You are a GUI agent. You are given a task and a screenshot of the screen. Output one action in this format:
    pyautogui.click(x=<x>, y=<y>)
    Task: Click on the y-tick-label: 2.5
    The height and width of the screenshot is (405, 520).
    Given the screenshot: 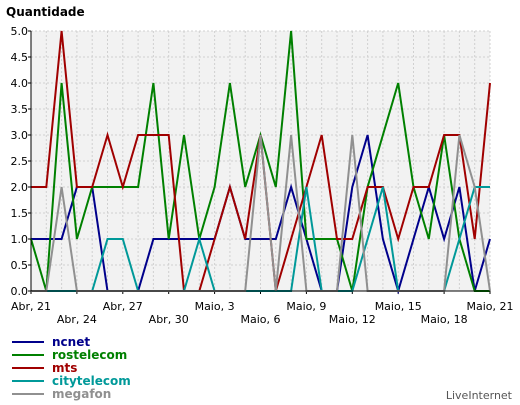 What is the action you would take?
    pyautogui.click(x=20, y=161)
    